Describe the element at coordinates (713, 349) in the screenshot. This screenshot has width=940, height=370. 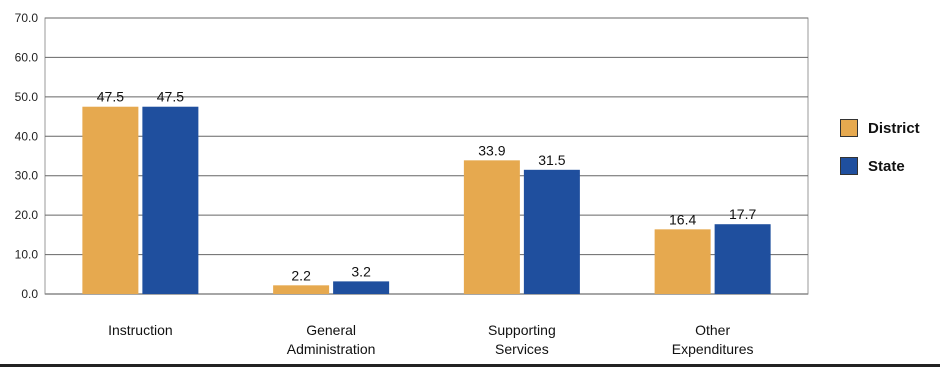
I see `x-tick-label: Expenditures` at that location.